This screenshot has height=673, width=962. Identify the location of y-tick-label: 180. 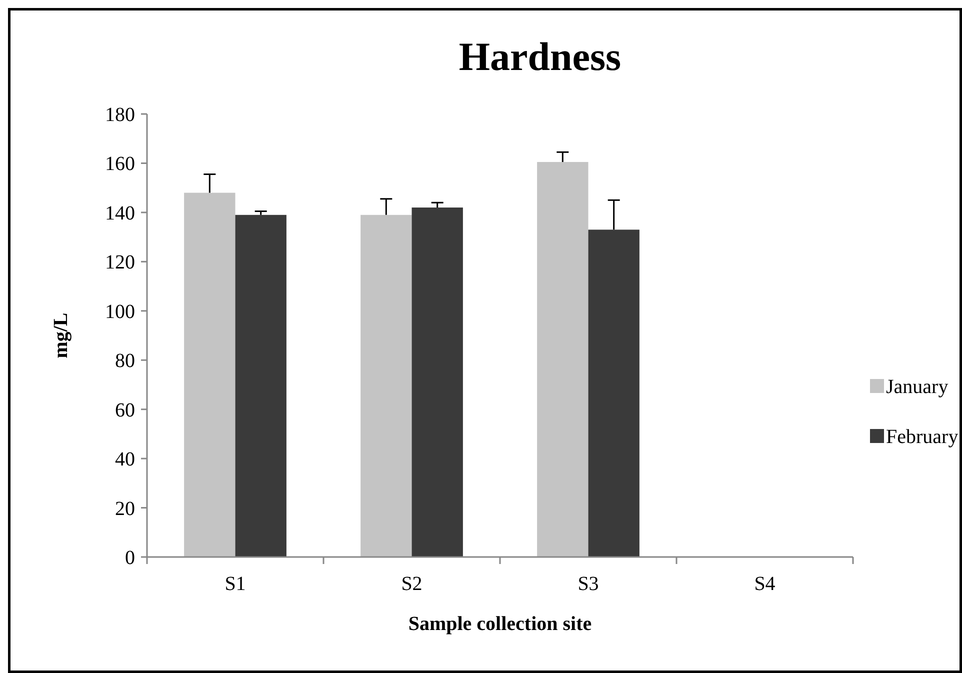
(120, 115).